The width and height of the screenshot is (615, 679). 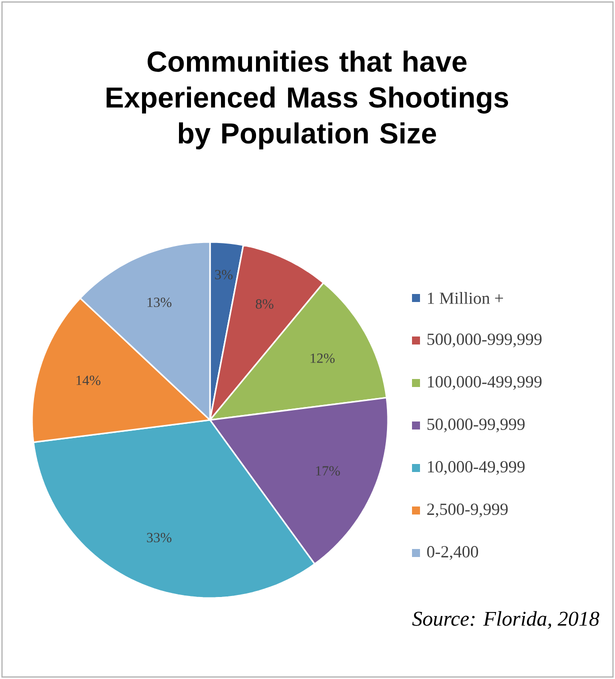 What do you see at coordinates (506, 620) in the screenshot?
I see `source-note: Source: Florida, 2018` at bounding box center [506, 620].